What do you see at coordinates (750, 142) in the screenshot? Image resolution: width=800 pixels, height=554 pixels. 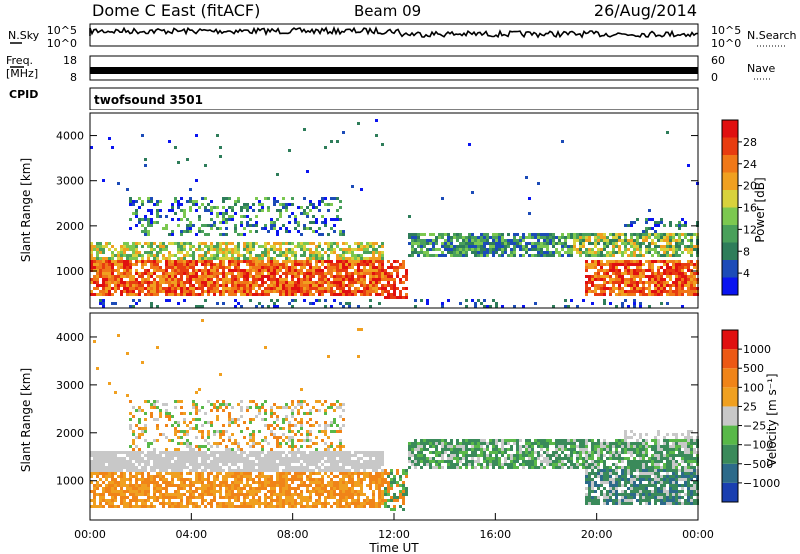 I see `colorbar-tick-label: 28` at bounding box center [750, 142].